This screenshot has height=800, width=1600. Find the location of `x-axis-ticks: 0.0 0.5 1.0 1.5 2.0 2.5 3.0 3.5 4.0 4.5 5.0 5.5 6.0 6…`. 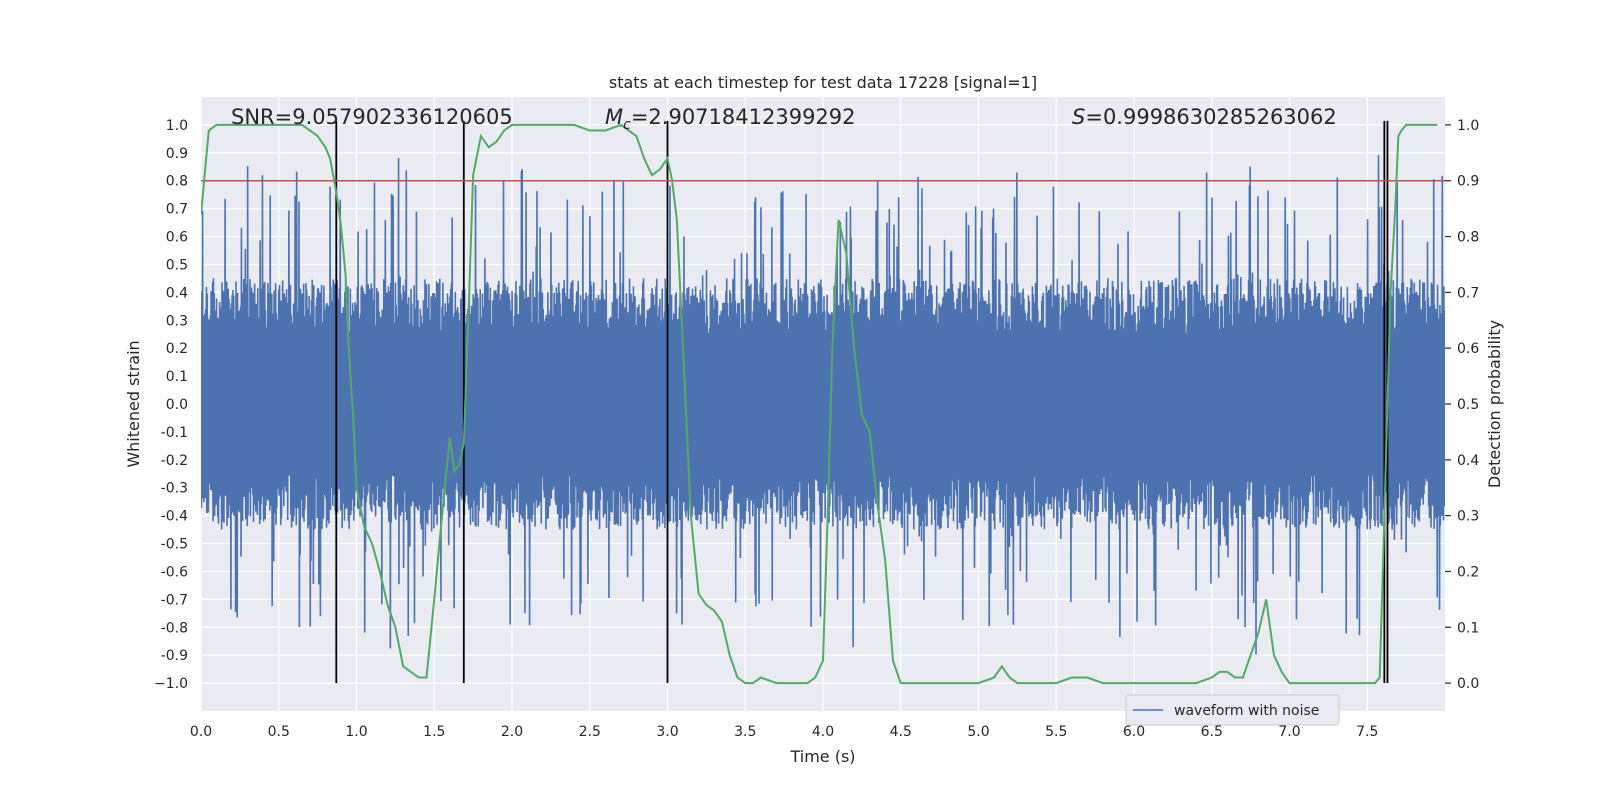

x-axis-ticks: 0.0 0.5 1.0 1.5 2.0 2.5 3.0 3.5 4.0 4.5 5.0 5.5 6.0 6… is located at coordinates (784, 732).